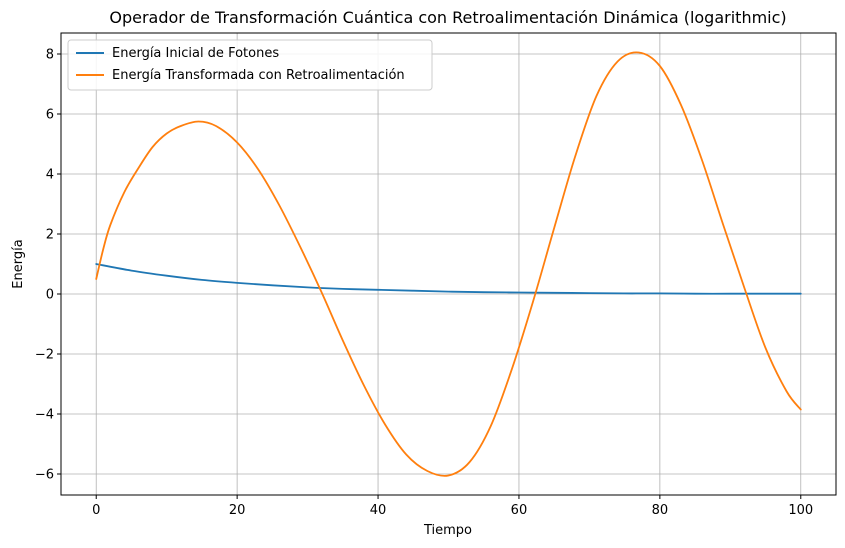 The image size is (845, 548). What do you see at coordinates (452, 506) in the screenshot?
I see `x-axis-ticks: 0 20 40 60 80 100` at bounding box center [452, 506].